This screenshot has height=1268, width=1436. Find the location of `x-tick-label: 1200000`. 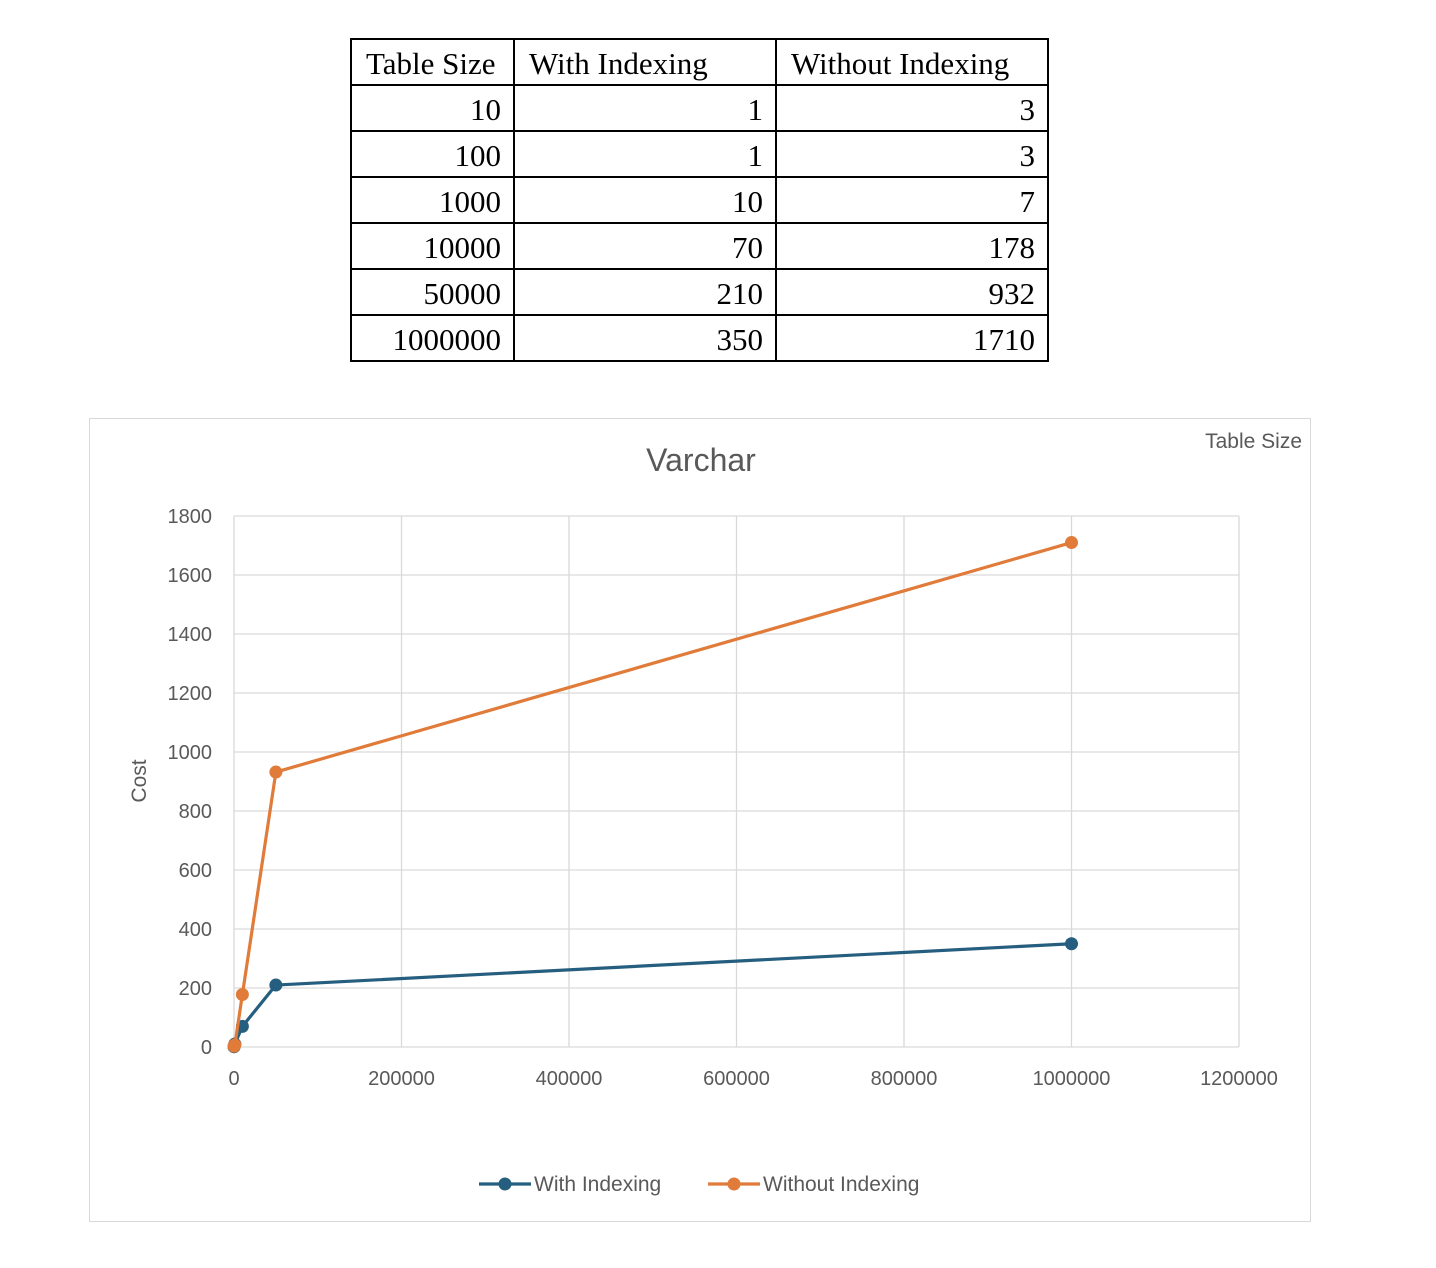

x-tick-label: 1200000 is located at coordinates (1239, 1079).